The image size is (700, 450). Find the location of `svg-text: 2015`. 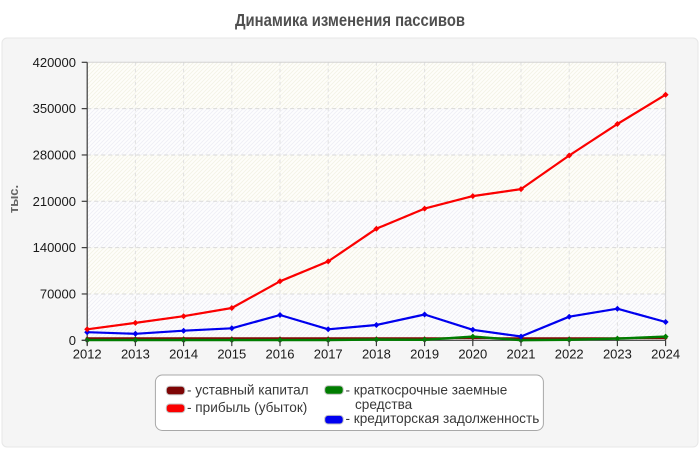

svg-text: 2015 is located at coordinates (231, 353).